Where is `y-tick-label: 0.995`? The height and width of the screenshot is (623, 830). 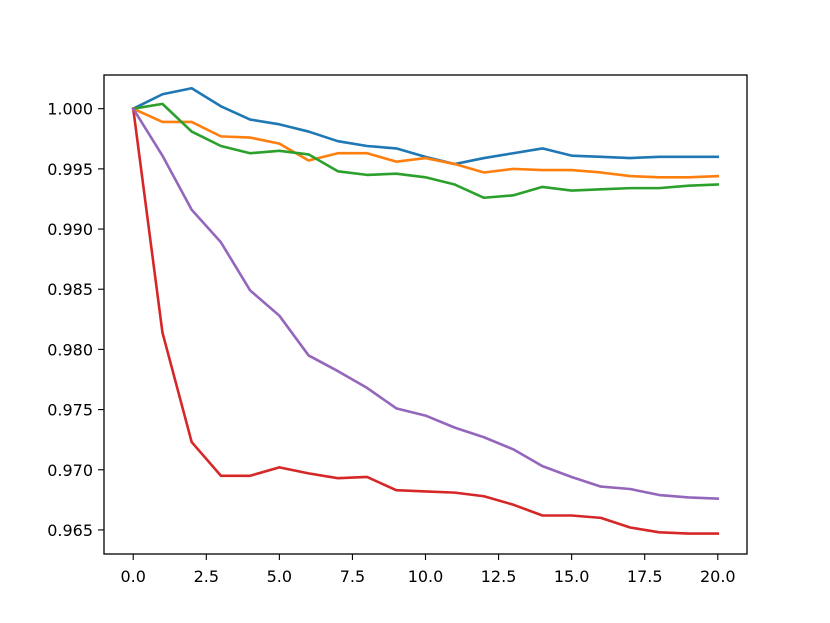
y-tick-label: 0.995 is located at coordinates (70, 169).